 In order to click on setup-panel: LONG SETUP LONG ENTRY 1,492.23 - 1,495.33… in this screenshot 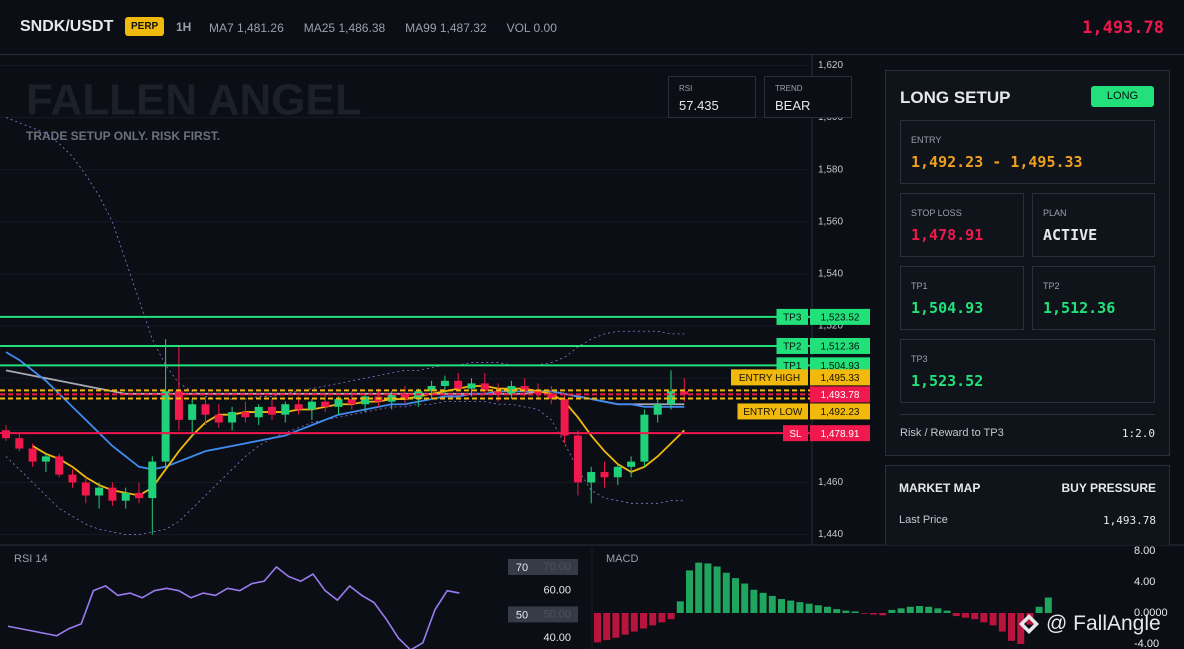, I will do `click(1027, 263)`.